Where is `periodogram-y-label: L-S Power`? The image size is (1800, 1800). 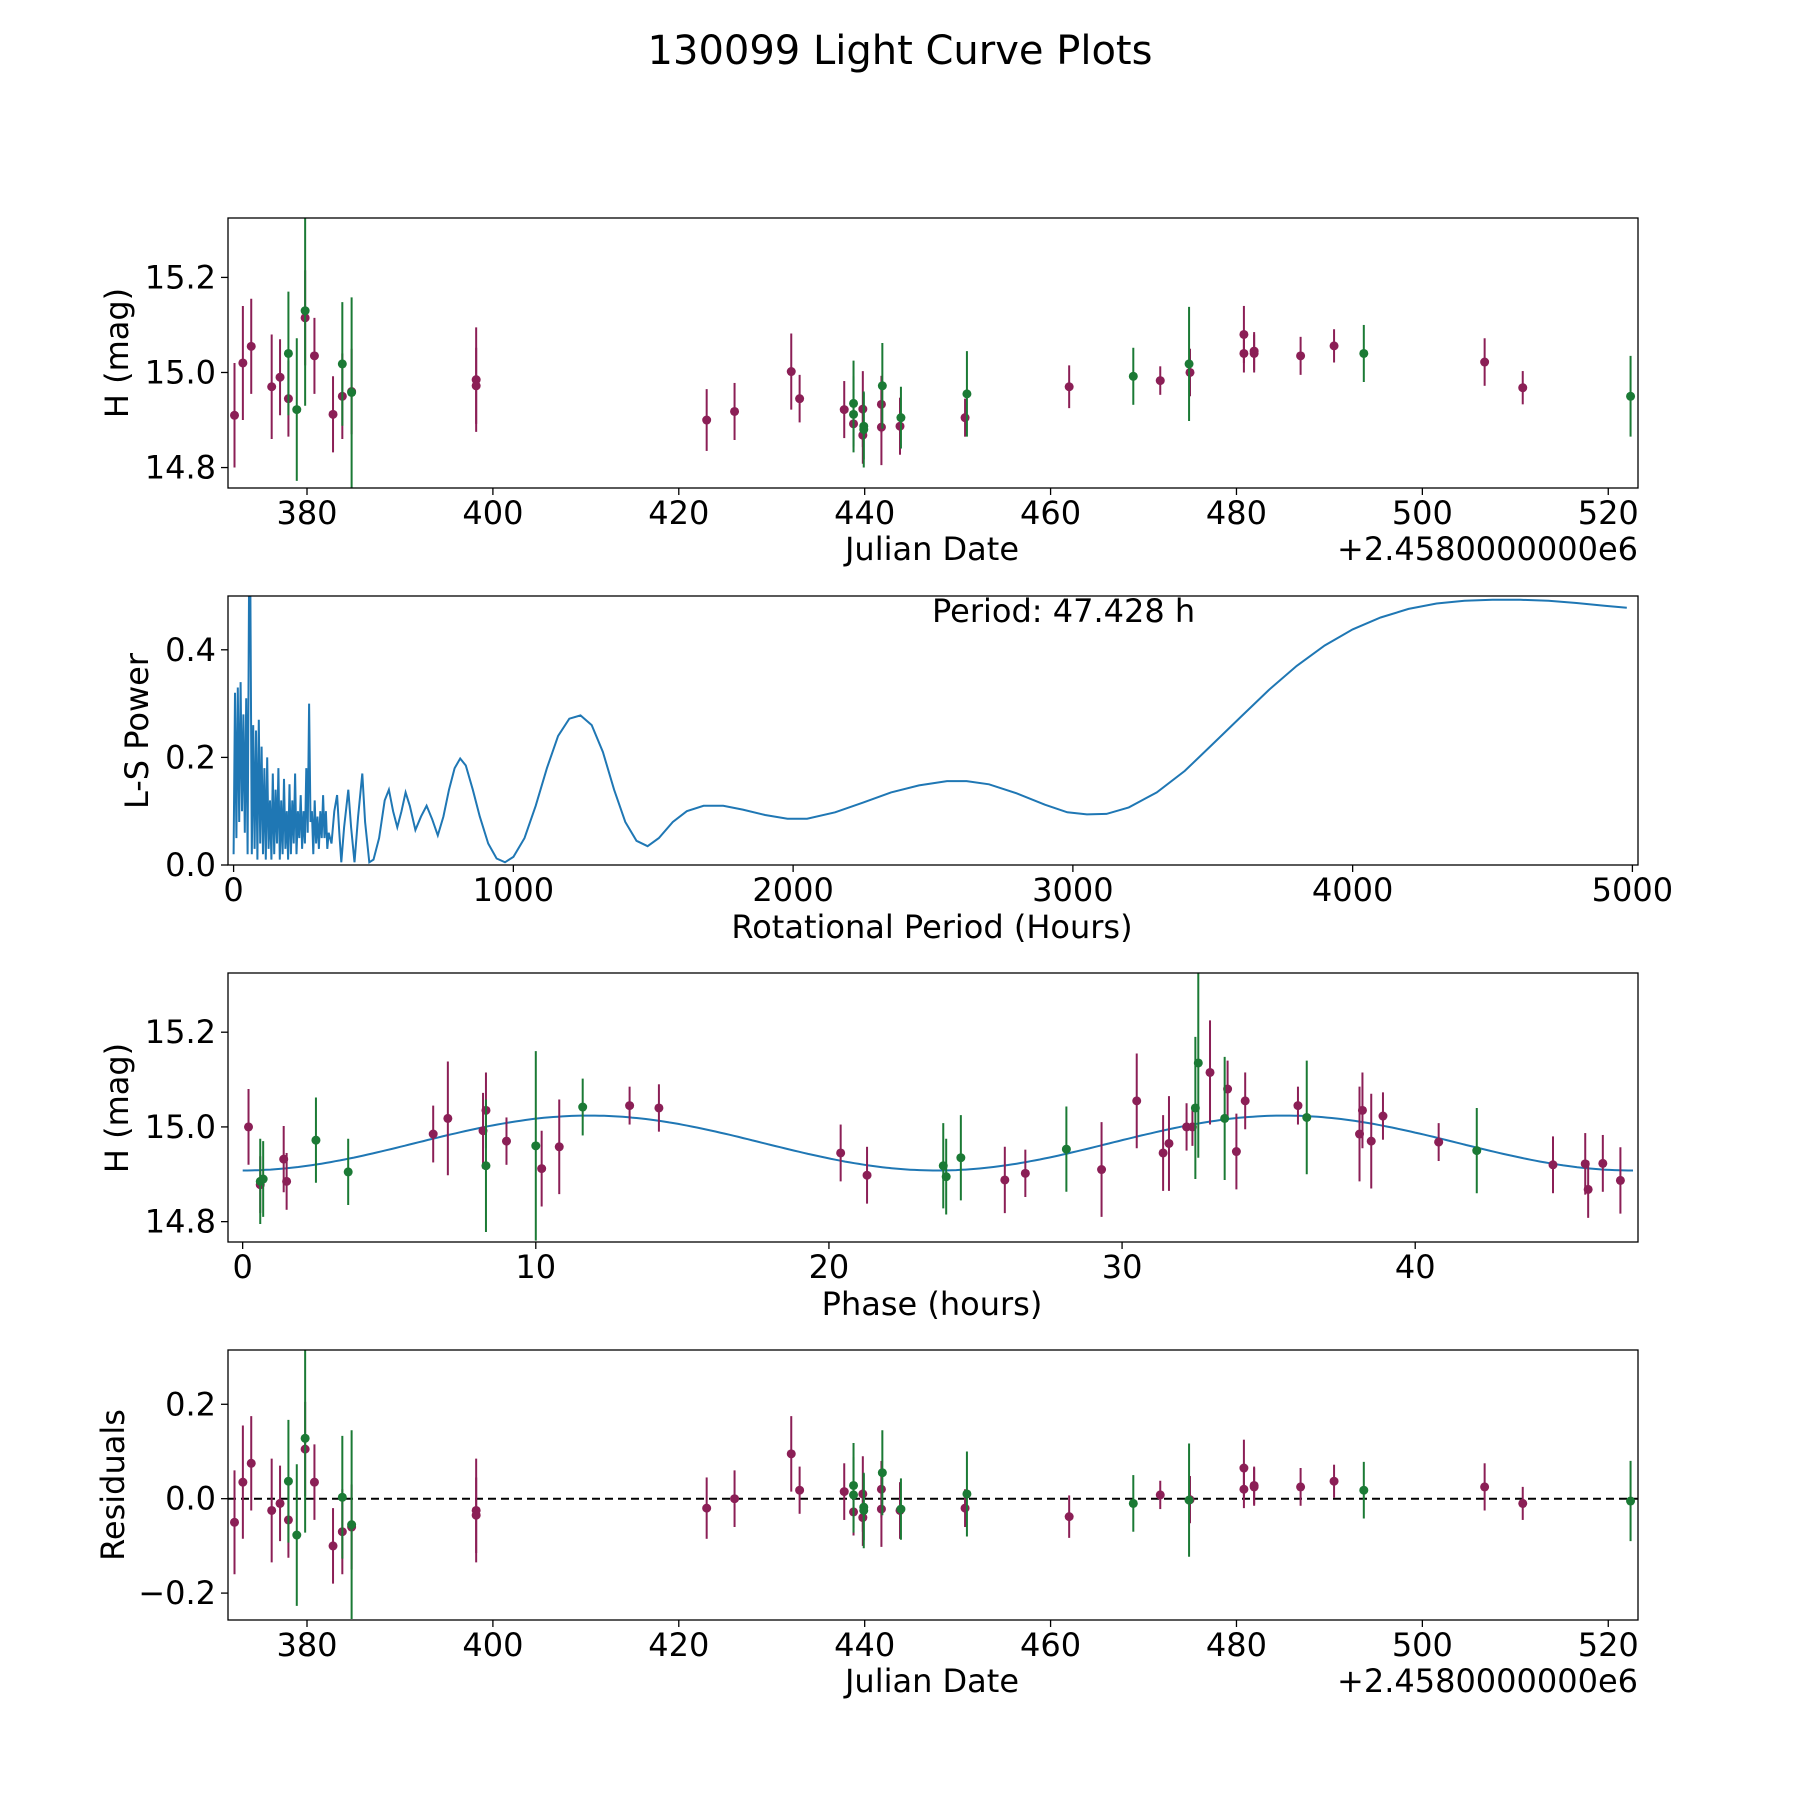
periodogram-y-label: L-S Power is located at coordinates (137, 730).